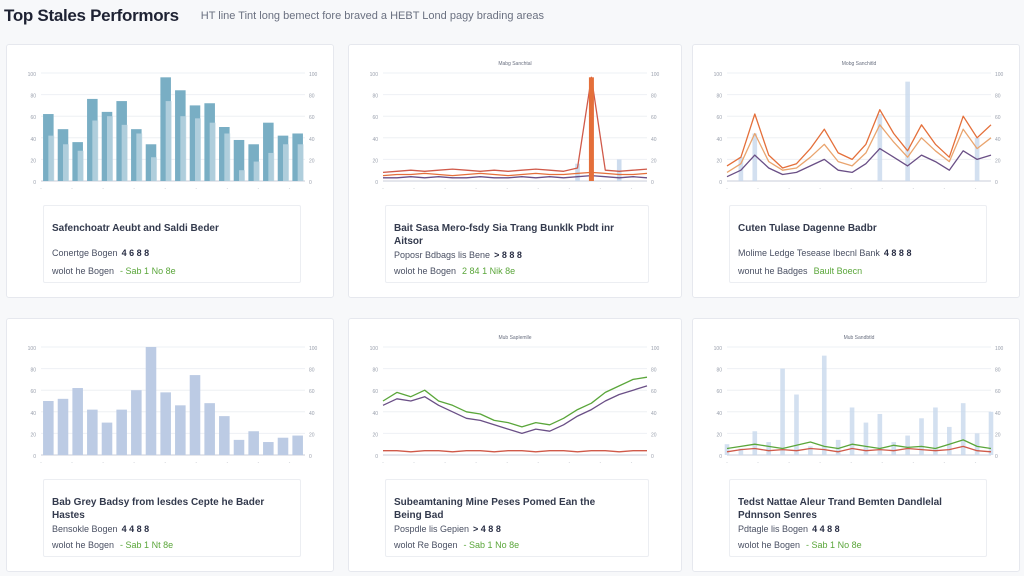 The width and height of the screenshot is (1024, 576). I want to click on metric-label: wolot he Bogen, so click(83, 545).